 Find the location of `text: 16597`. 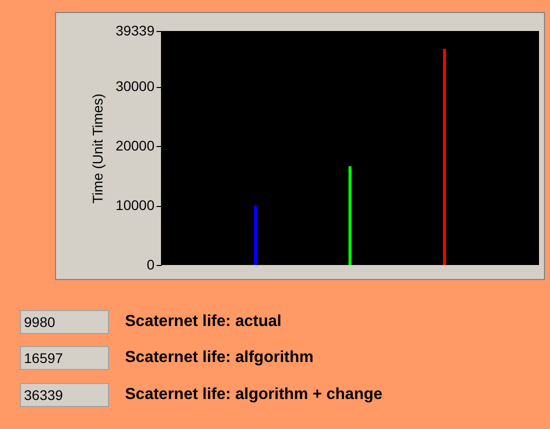

text: 16597 is located at coordinates (64, 358).